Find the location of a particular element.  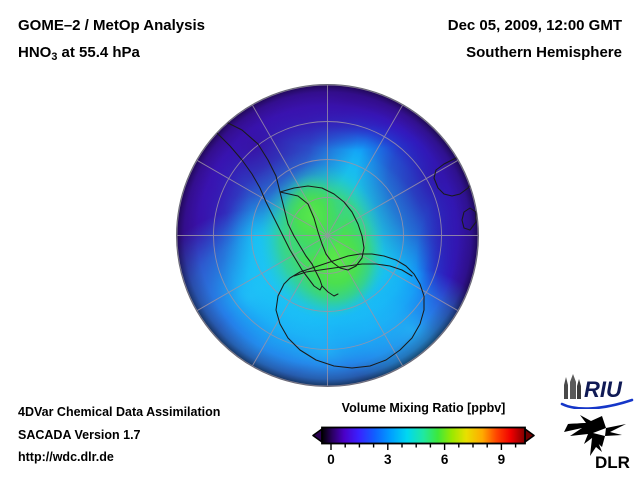

species-prefix: HNO is located at coordinates (35, 52).